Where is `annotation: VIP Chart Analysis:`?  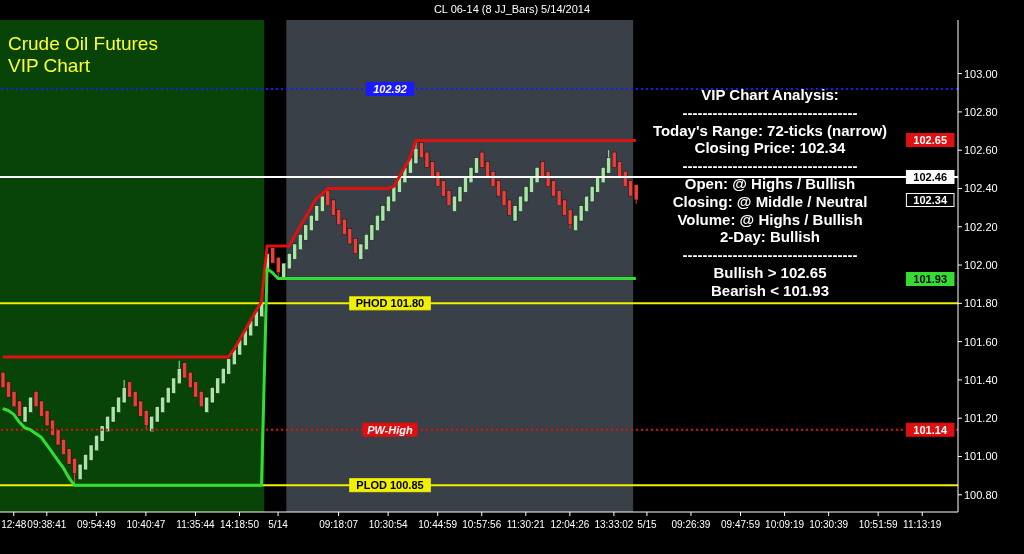
annotation: VIP Chart Analysis: is located at coordinates (770, 94).